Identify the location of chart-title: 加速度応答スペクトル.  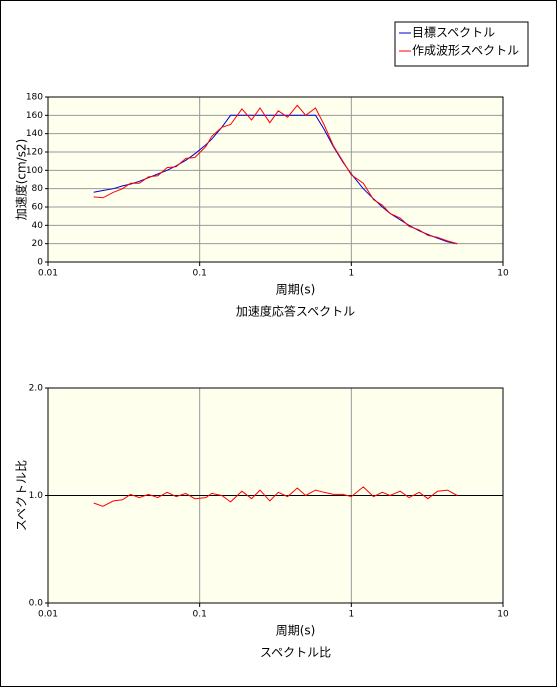
(295, 311).